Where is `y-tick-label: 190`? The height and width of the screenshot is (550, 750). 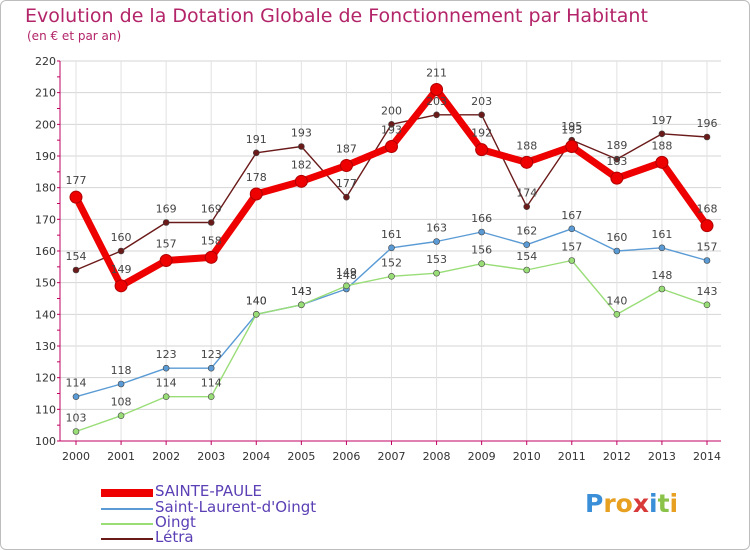
y-tick-label: 190 is located at coordinates (45, 156).